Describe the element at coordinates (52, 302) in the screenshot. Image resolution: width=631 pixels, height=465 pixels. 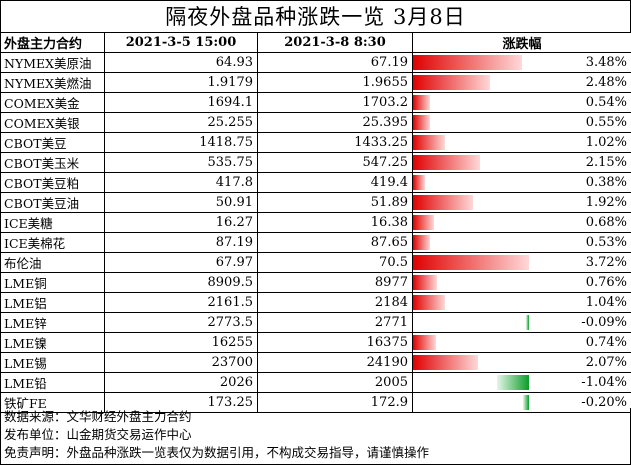
I see `contract-name: LME铝` at that location.